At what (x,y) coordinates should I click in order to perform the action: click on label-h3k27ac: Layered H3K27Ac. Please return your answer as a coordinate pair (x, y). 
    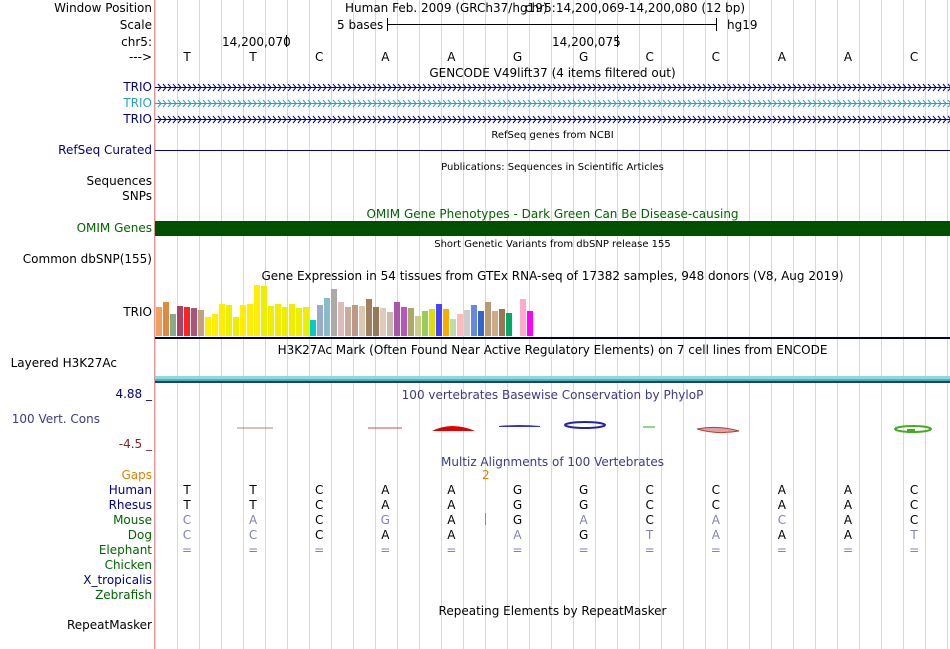
    Looking at the image, I should click on (63, 363).